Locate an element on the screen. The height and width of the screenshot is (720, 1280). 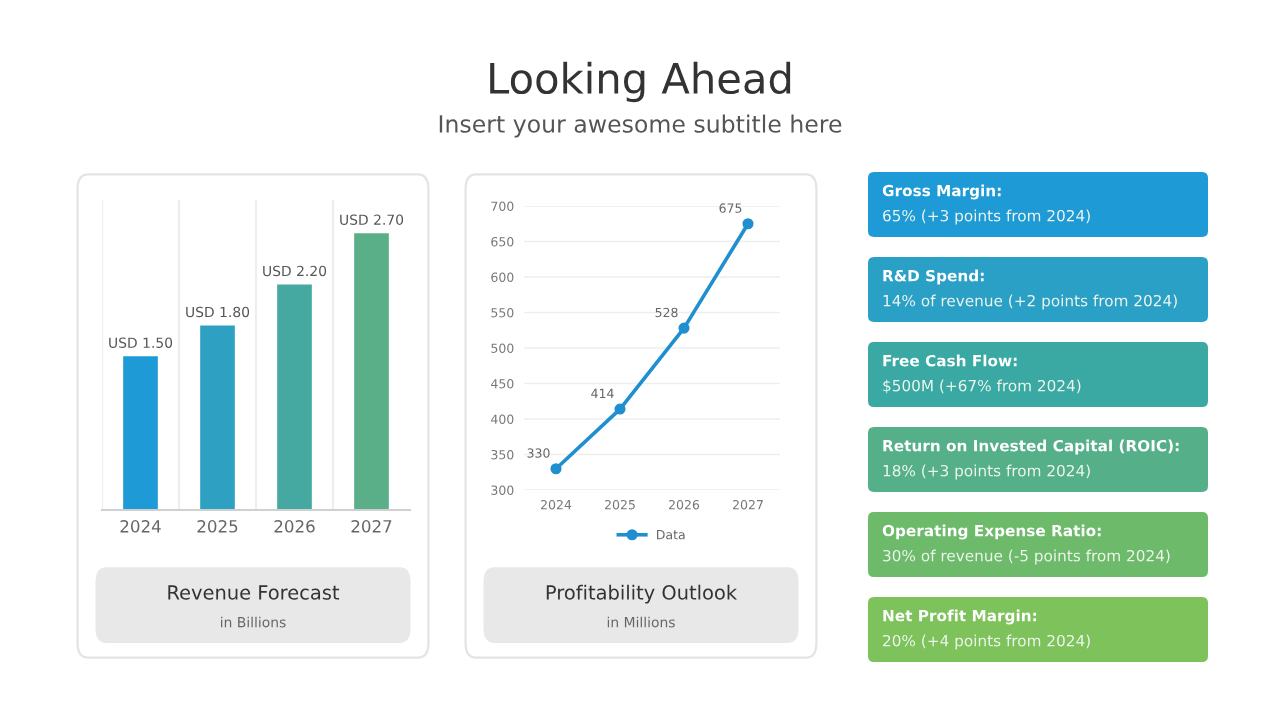
text: Profitability Outlook is located at coordinates (642, 594).